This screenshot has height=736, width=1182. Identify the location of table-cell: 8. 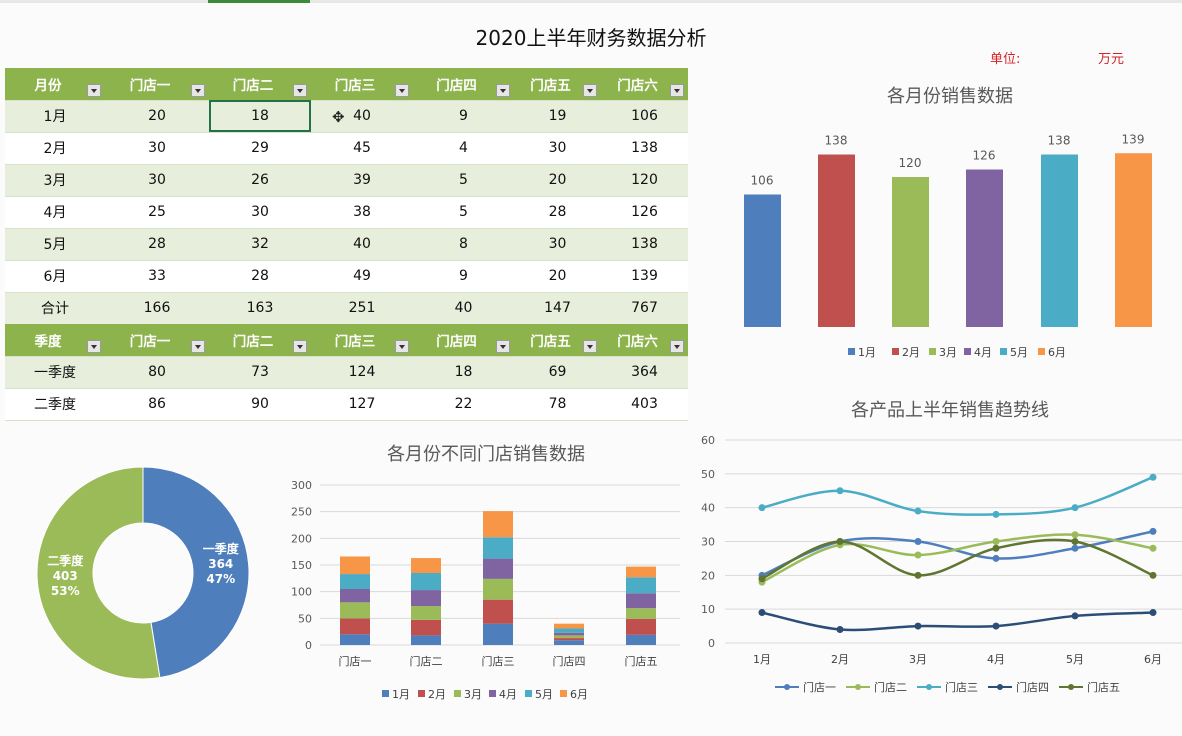
(463, 244).